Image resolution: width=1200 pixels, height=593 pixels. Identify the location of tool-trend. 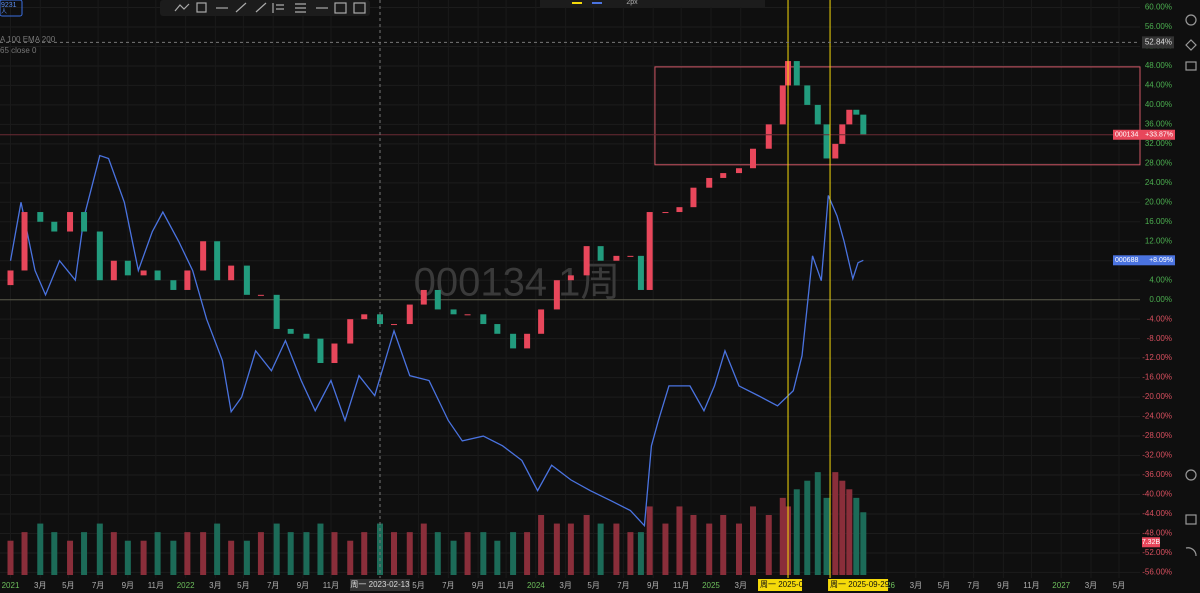
(182, 7).